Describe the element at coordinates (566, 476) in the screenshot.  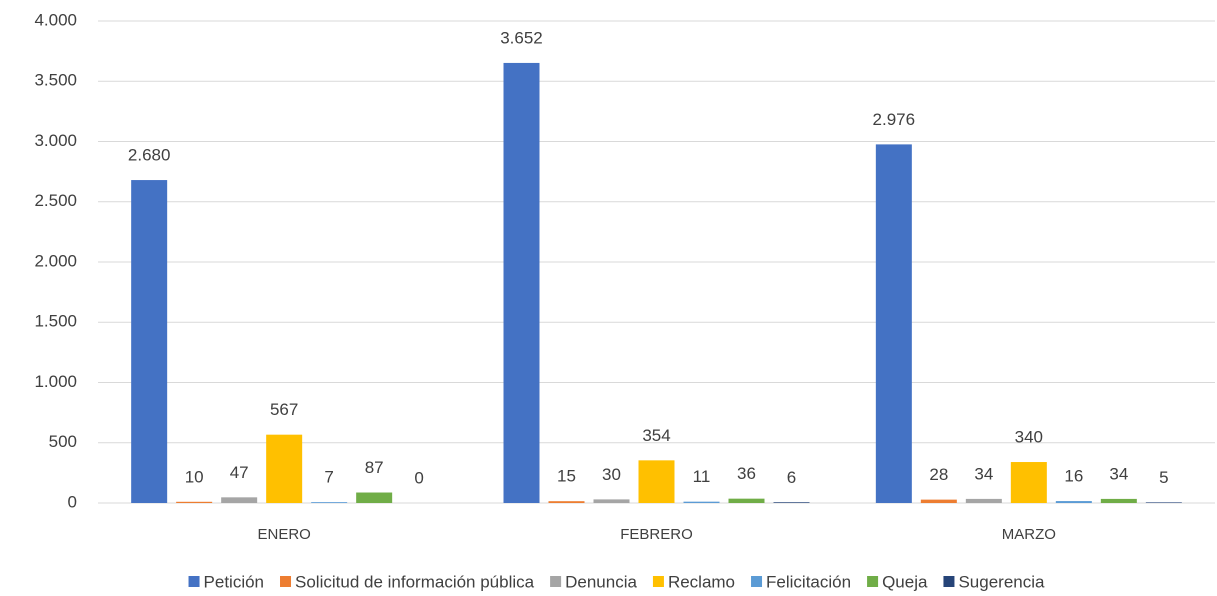
I see `data-label: 15` at that location.